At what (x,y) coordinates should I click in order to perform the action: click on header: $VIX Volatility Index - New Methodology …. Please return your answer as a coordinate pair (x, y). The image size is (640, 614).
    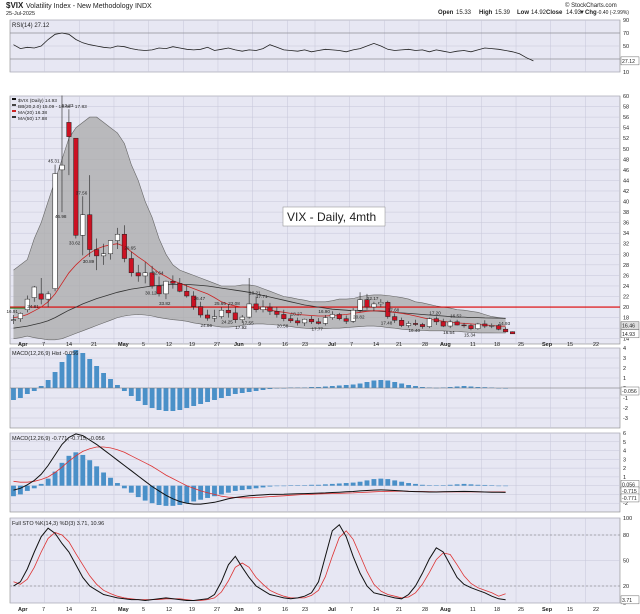
    Looking at the image, I should click on (317, 9).